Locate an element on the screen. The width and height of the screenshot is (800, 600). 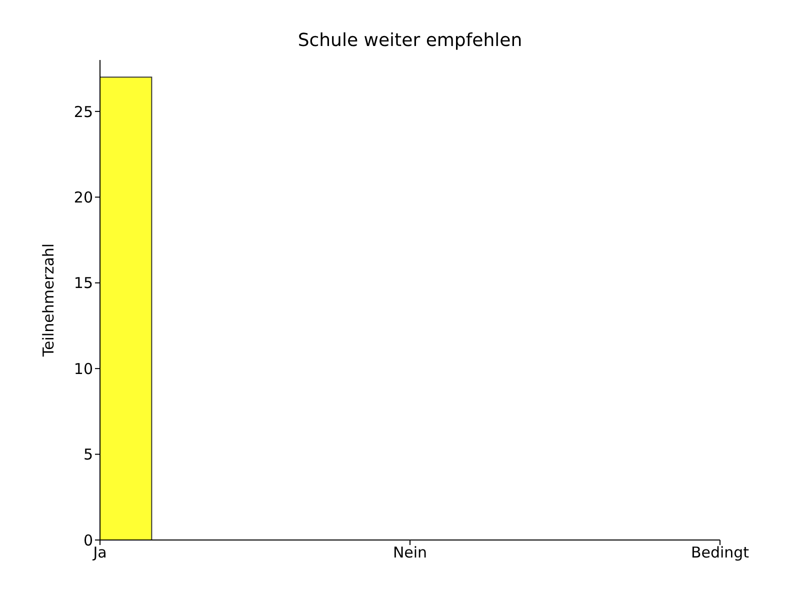
y-axis-title: Teilnehmerzahl is located at coordinates (48, 300).